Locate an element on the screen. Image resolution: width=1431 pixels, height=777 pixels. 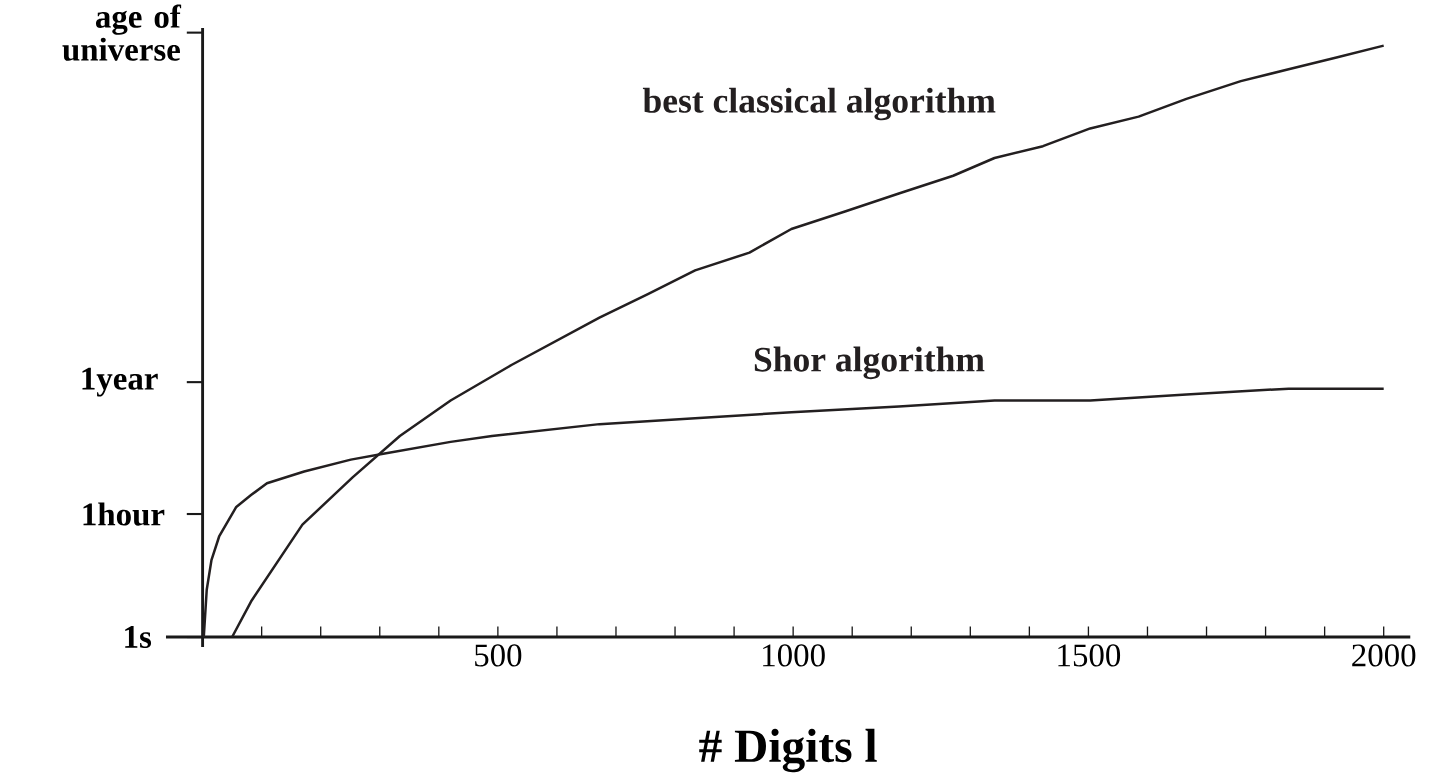
x-tick-label: 1000 is located at coordinates (794, 655).